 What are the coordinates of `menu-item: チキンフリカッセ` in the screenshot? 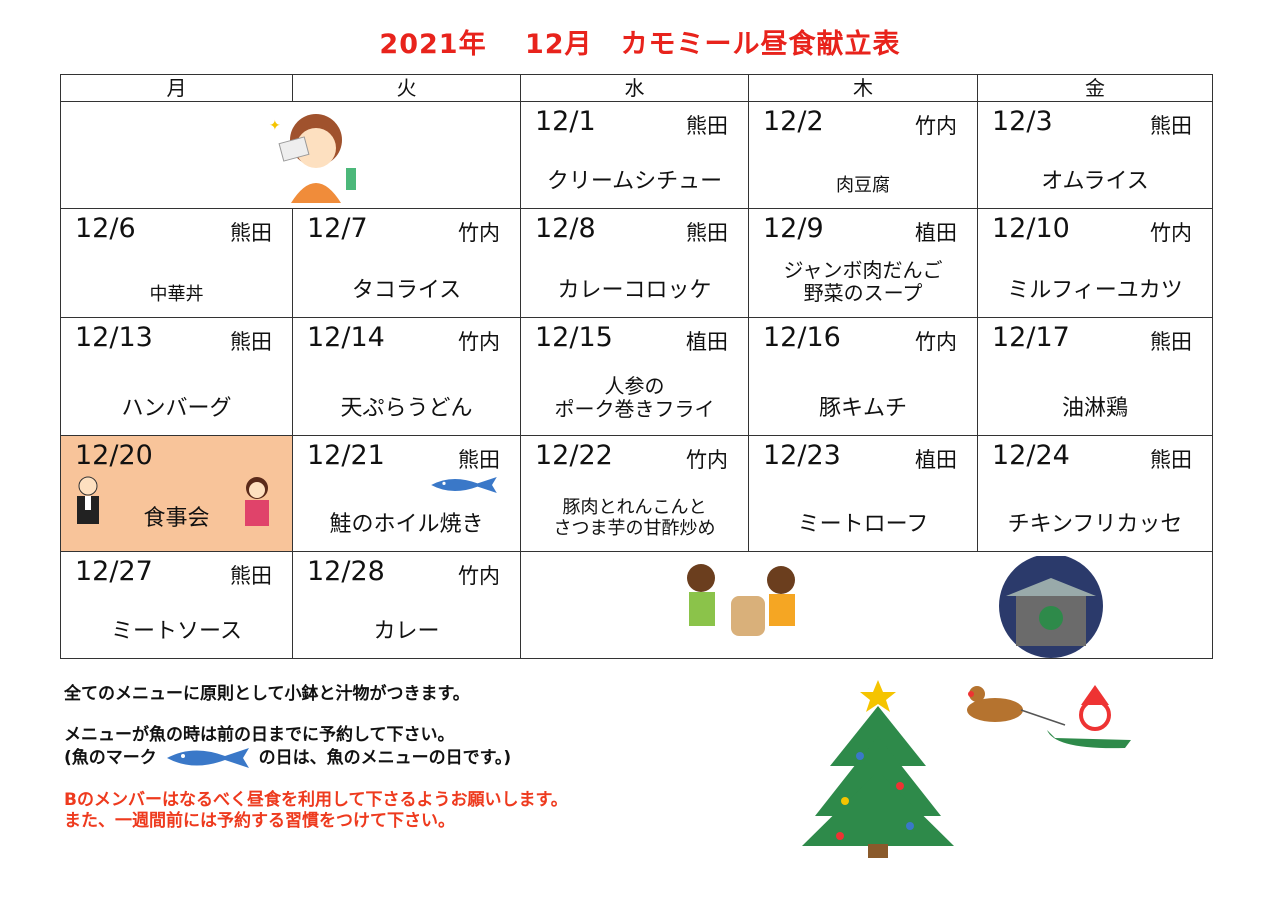 It's located at (1095, 525).